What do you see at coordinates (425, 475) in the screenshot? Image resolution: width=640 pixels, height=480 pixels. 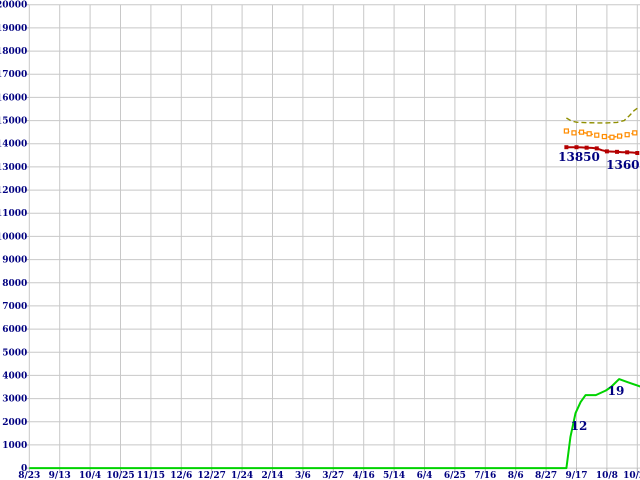 I see `x-tick-label: 6/4` at bounding box center [425, 475].